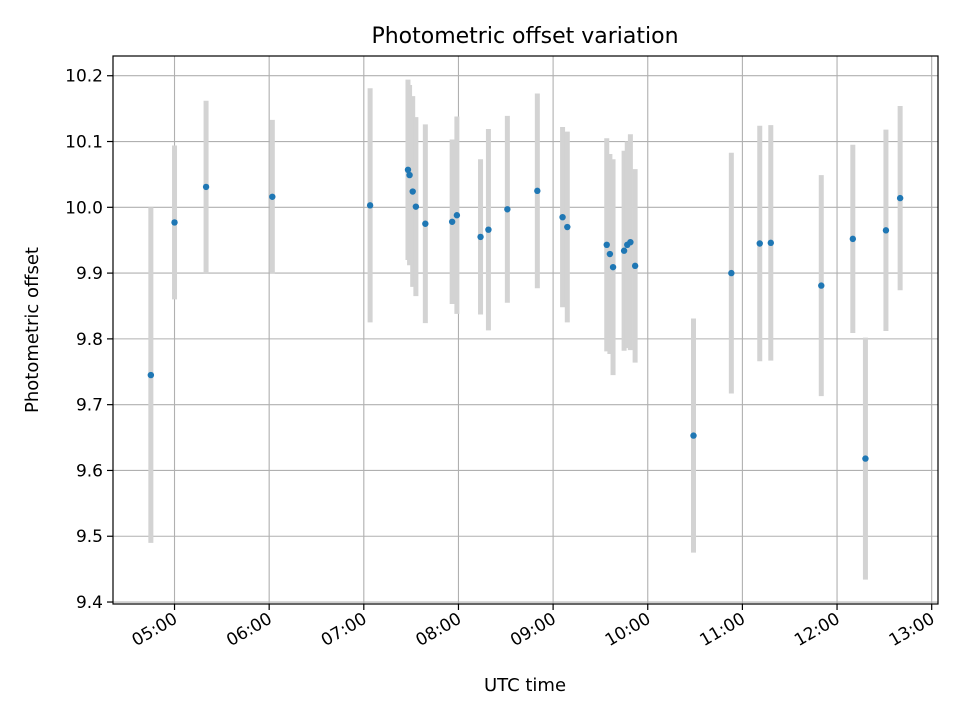  What do you see at coordinates (89, 603) in the screenshot?
I see `y-tick-label: 9.4` at bounding box center [89, 603].